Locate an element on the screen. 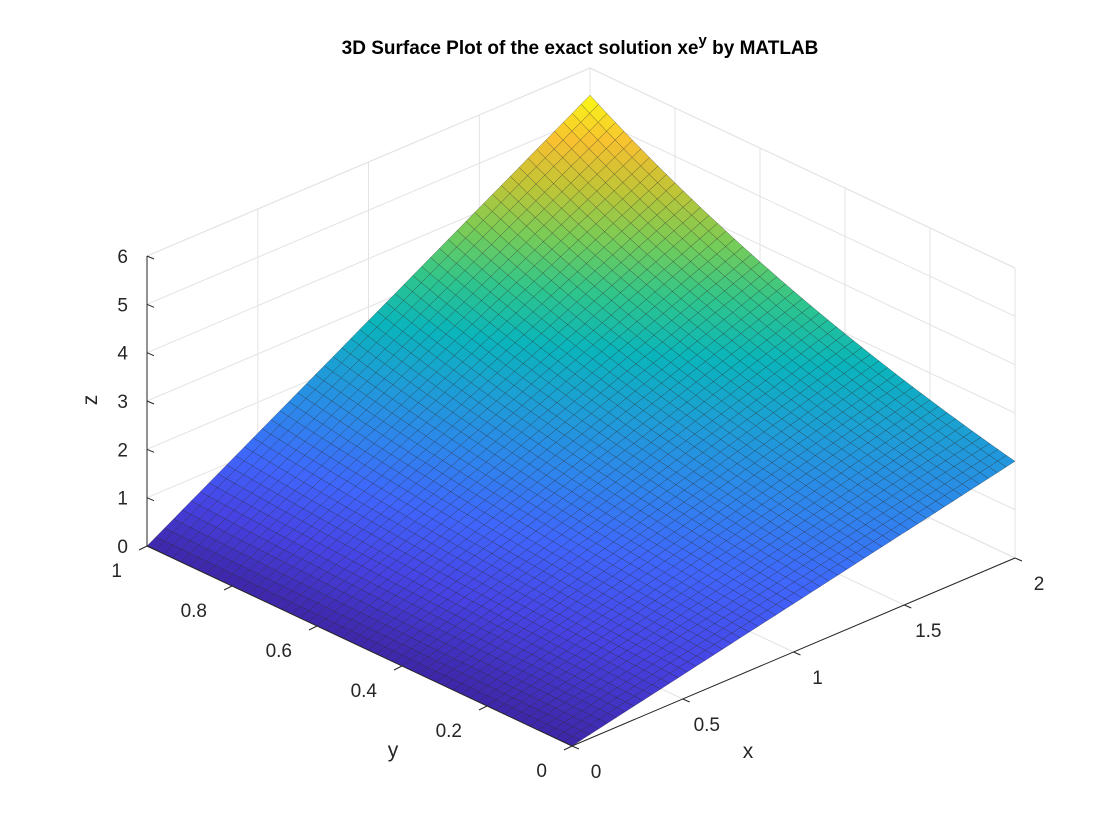  z-tick-label: 4 is located at coordinates (122, 354).